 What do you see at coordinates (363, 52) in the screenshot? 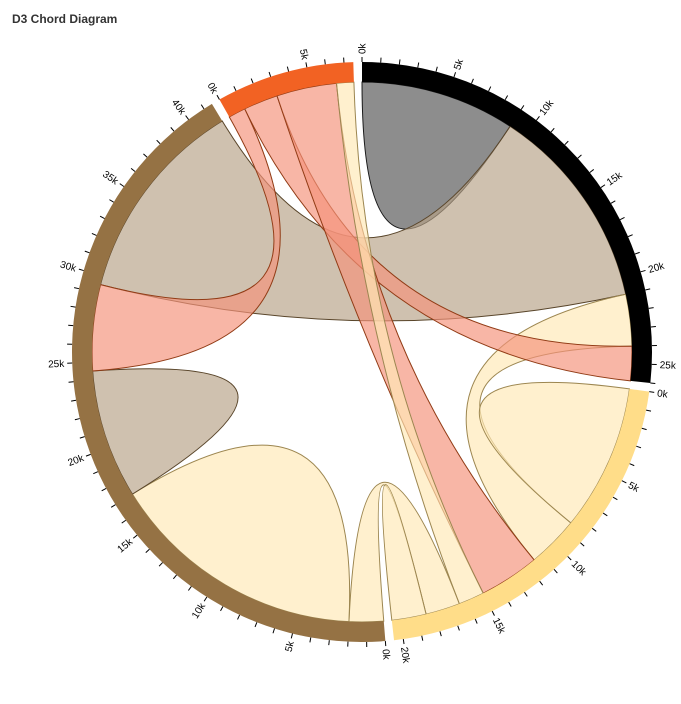
I see `axis-tick: 0k` at bounding box center [363, 52].